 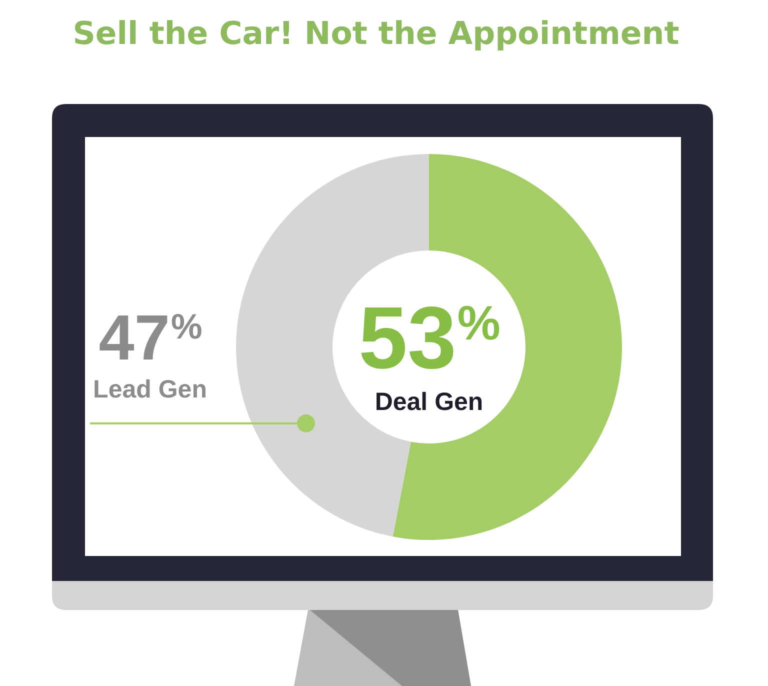 I want to click on slice-label: Lead Gen, so click(x=150, y=389).